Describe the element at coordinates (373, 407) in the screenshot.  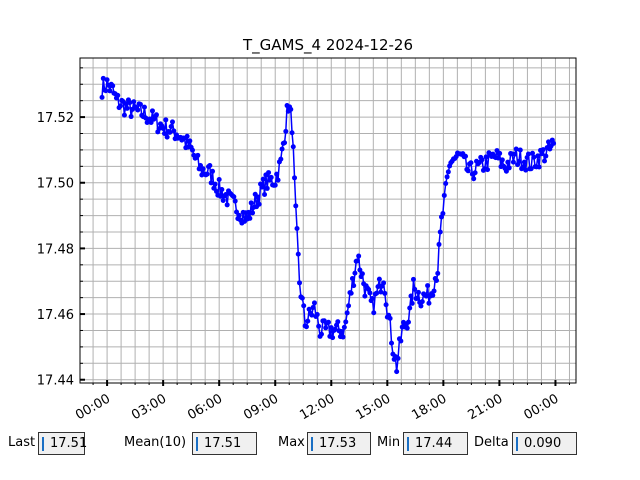
I see `x-tick-label: 15:00` at that location.